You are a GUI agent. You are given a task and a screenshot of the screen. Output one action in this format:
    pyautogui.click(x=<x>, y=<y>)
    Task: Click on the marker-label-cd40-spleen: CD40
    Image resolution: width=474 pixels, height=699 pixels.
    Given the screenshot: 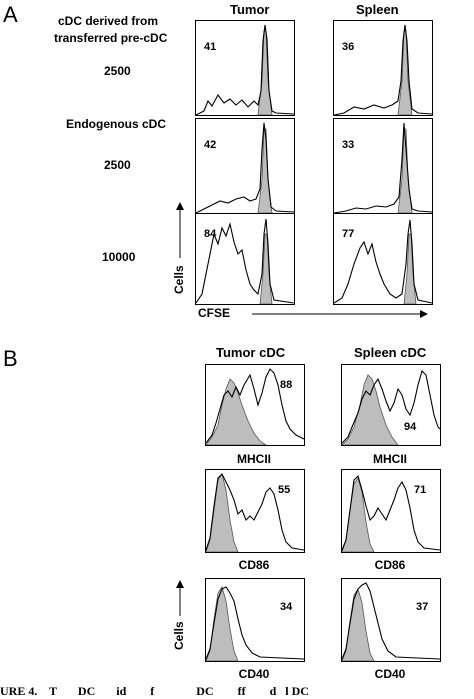 What is the action you would take?
    pyautogui.click(x=390, y=674)
    